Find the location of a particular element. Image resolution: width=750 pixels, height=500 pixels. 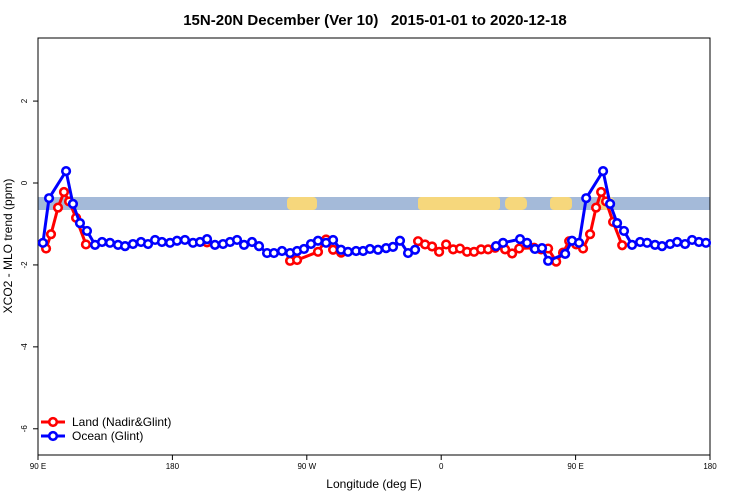

map-strip is located at coordinates (374, 203).